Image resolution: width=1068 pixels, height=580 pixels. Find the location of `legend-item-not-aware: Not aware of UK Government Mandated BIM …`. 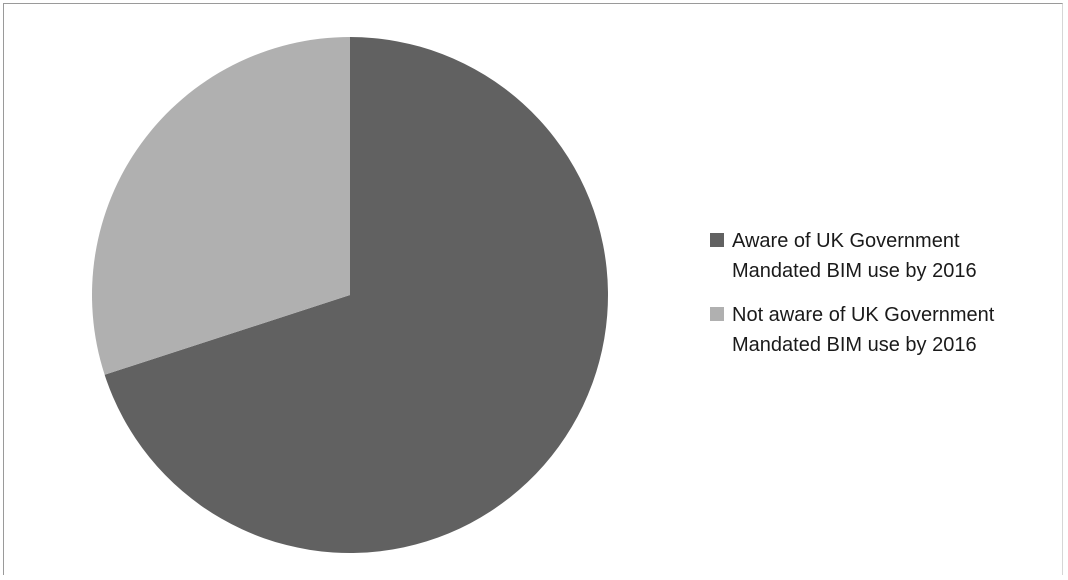

legend-item-not-aware: Not aware of UK Government Mandated BIM … is located at coordinates (885, 330).